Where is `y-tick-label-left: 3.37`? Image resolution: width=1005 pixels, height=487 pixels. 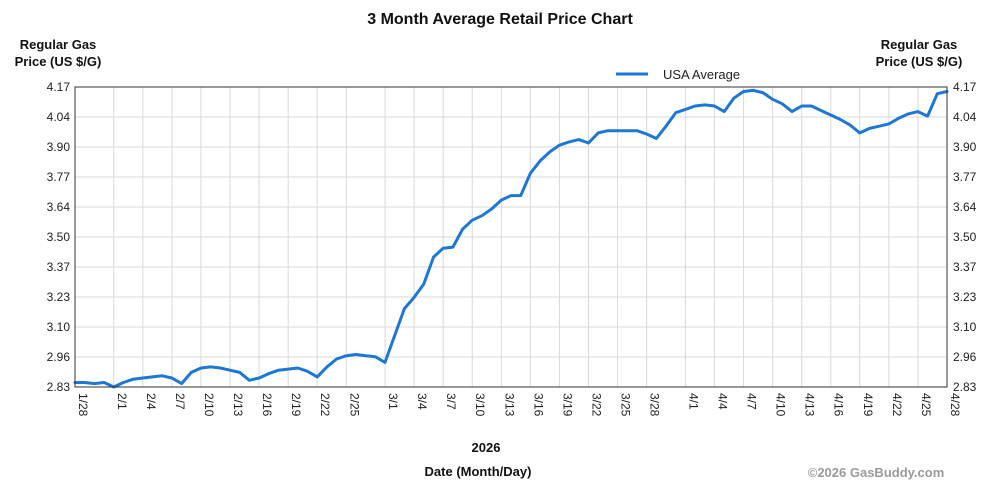
y-tick-label-left: 3.37 is located at coordinates (59, 267).